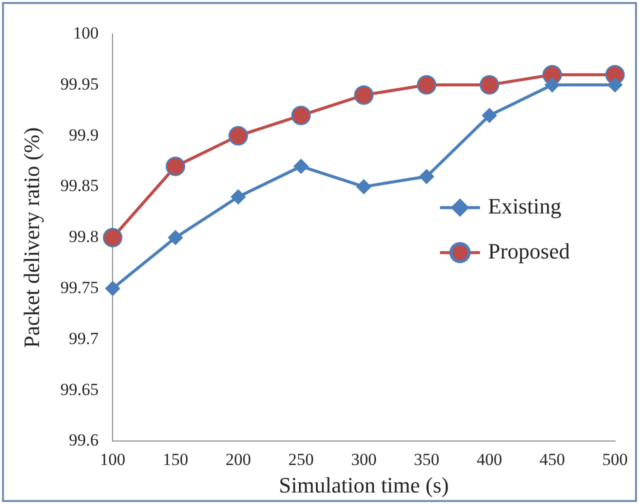 The height and width of the screenshot is (504, 639). What do you see at coordinates (238, 459) in the screenshot?
I see `x-tick-label: 200` at bounding box center [238, 459].